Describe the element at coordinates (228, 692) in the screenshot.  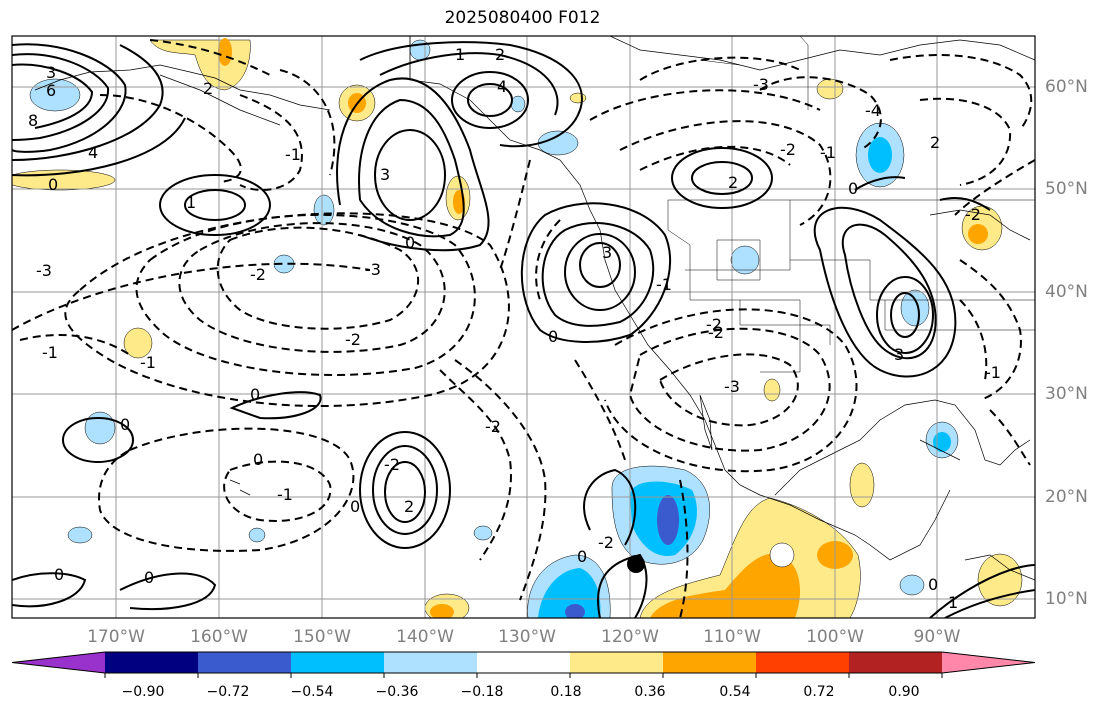
I see `colorbar-label: −0.72` at that location.